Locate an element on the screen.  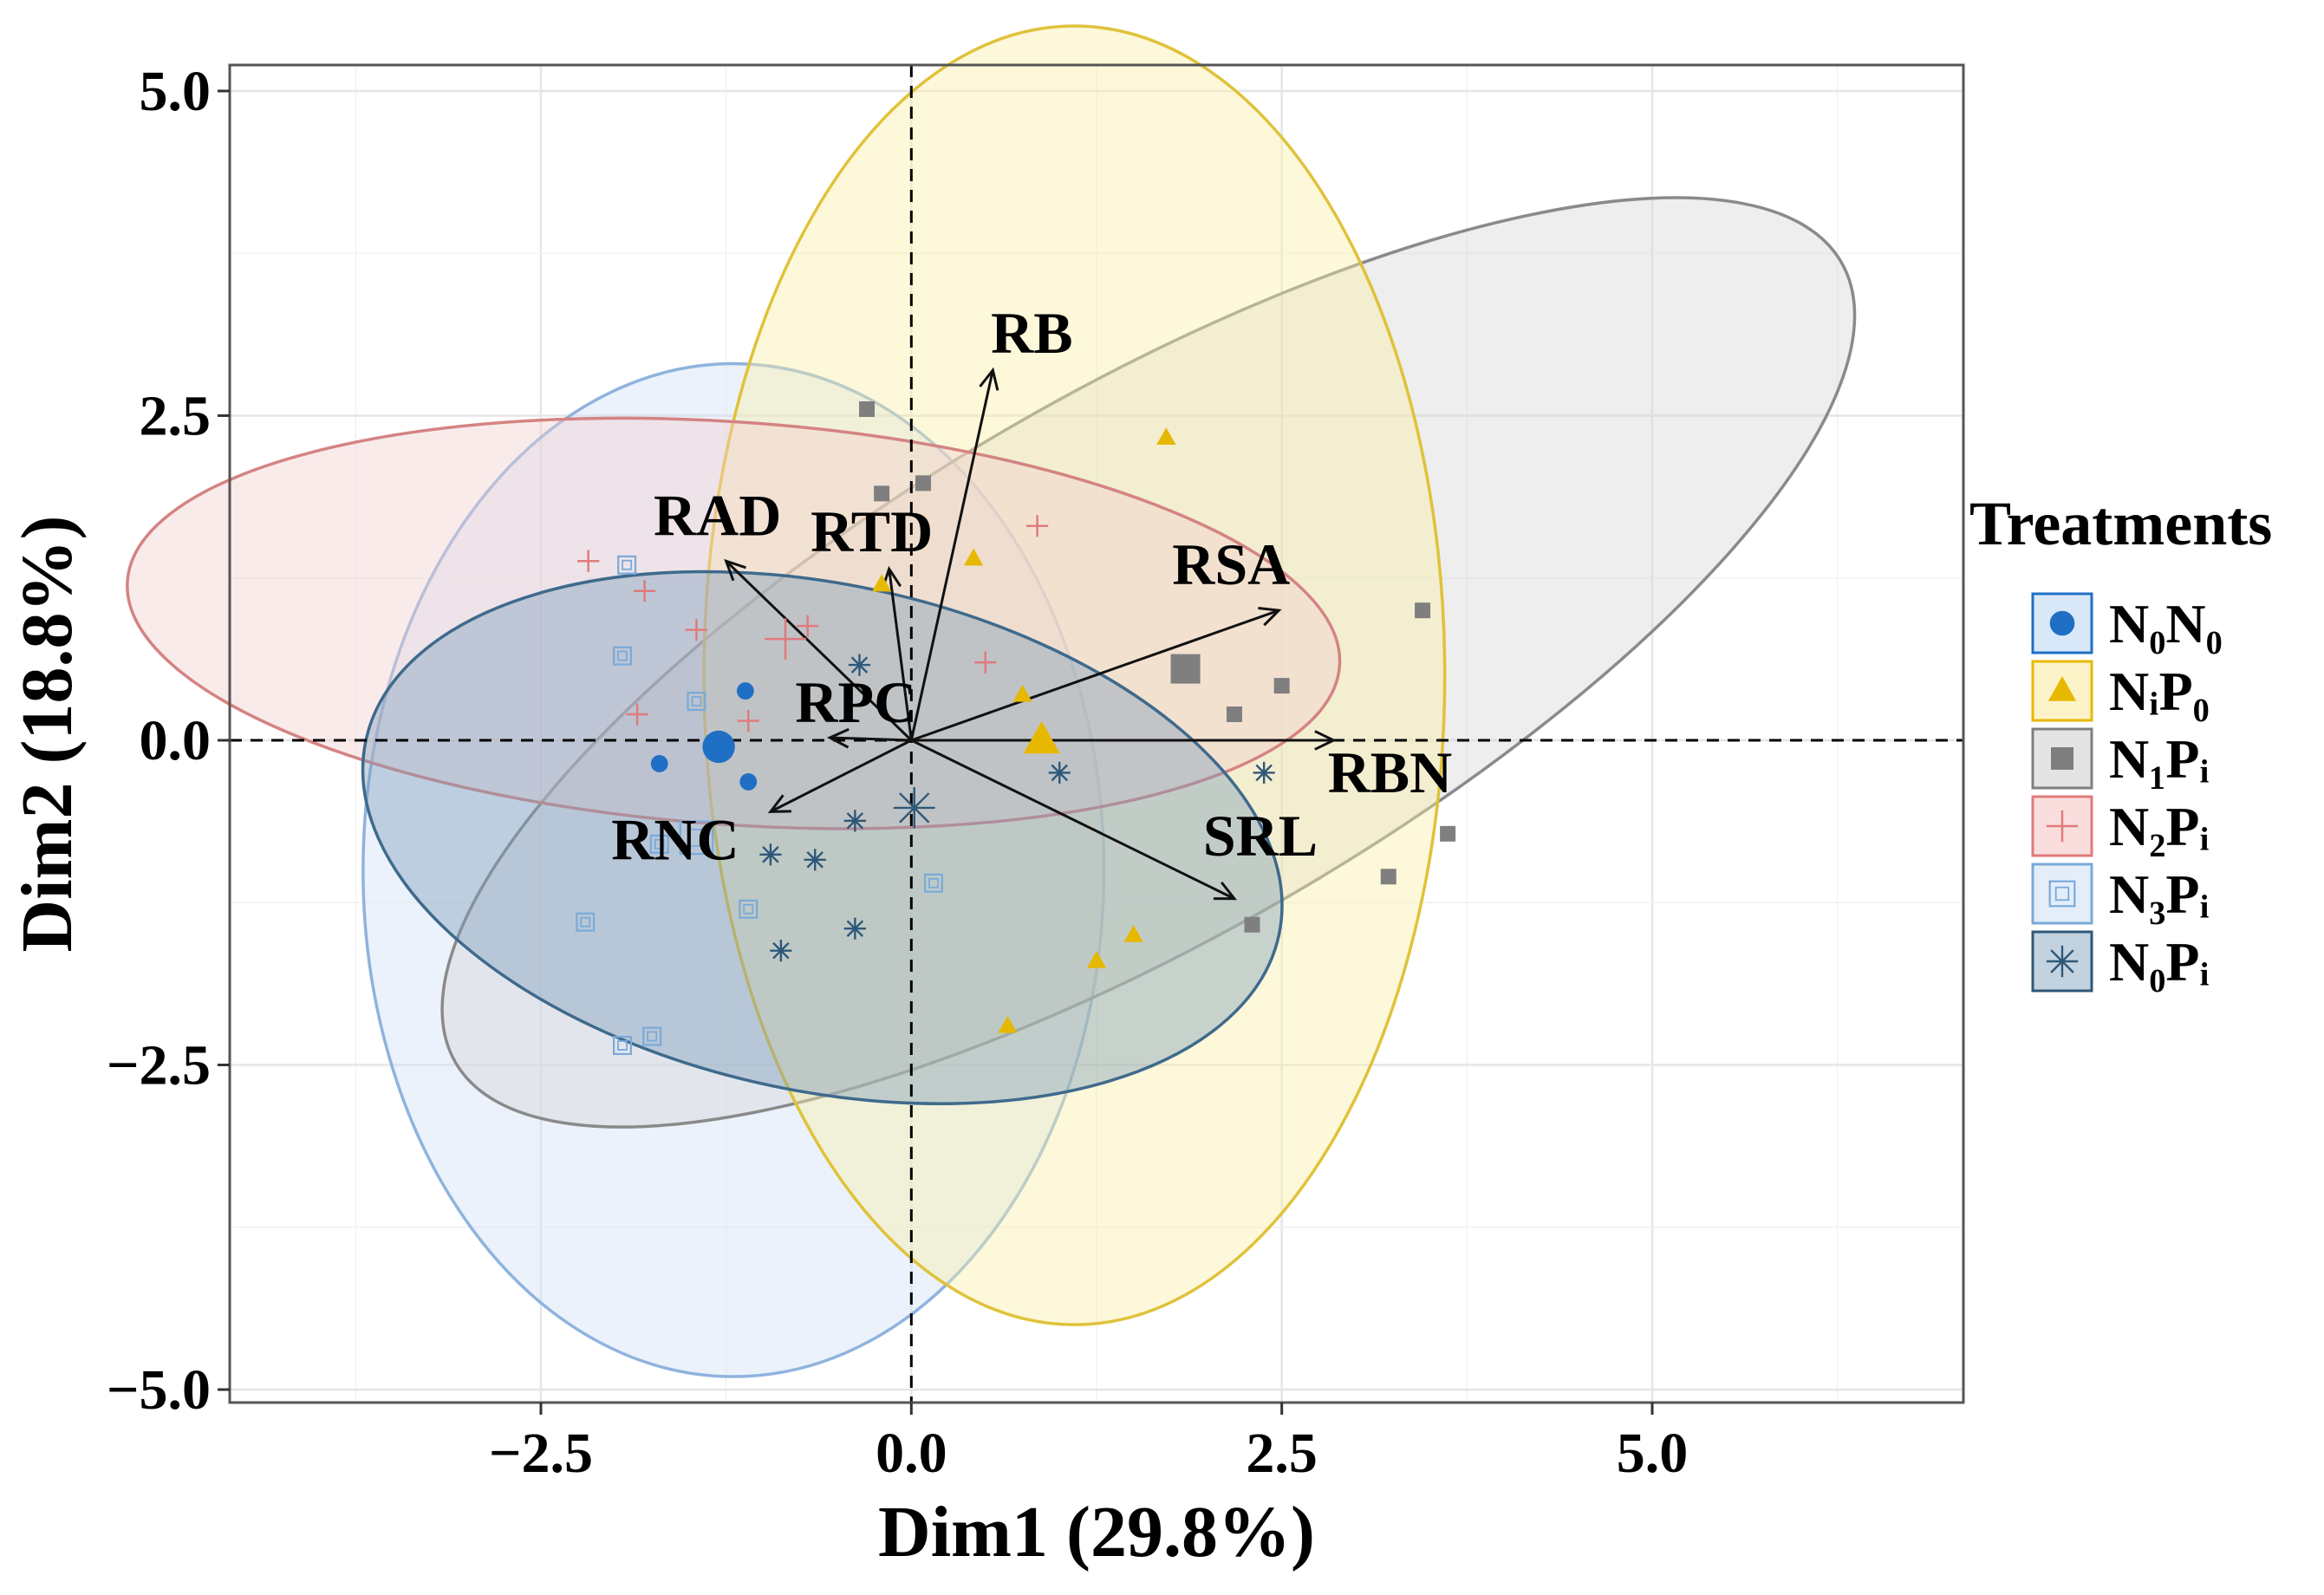
x-axis-title: Dim1 (29.8%) is located at coordinates (1096, 1532).